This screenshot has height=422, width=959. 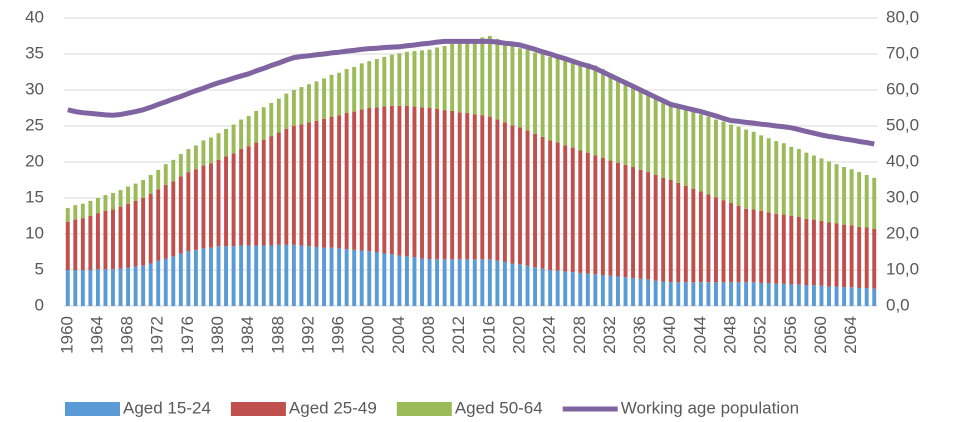 I want to click on y2-tick-label: 50,0, so click(x=902, y=124).